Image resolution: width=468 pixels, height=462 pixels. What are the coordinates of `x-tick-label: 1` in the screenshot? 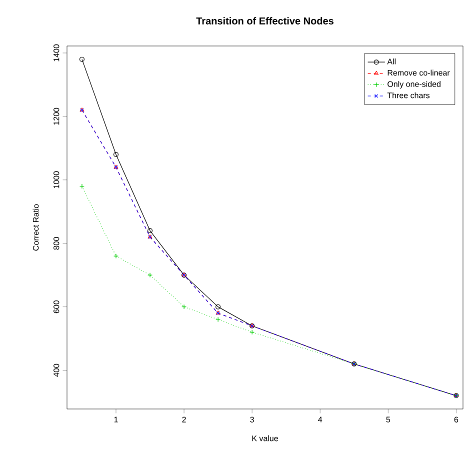 It's located at (116, 419).